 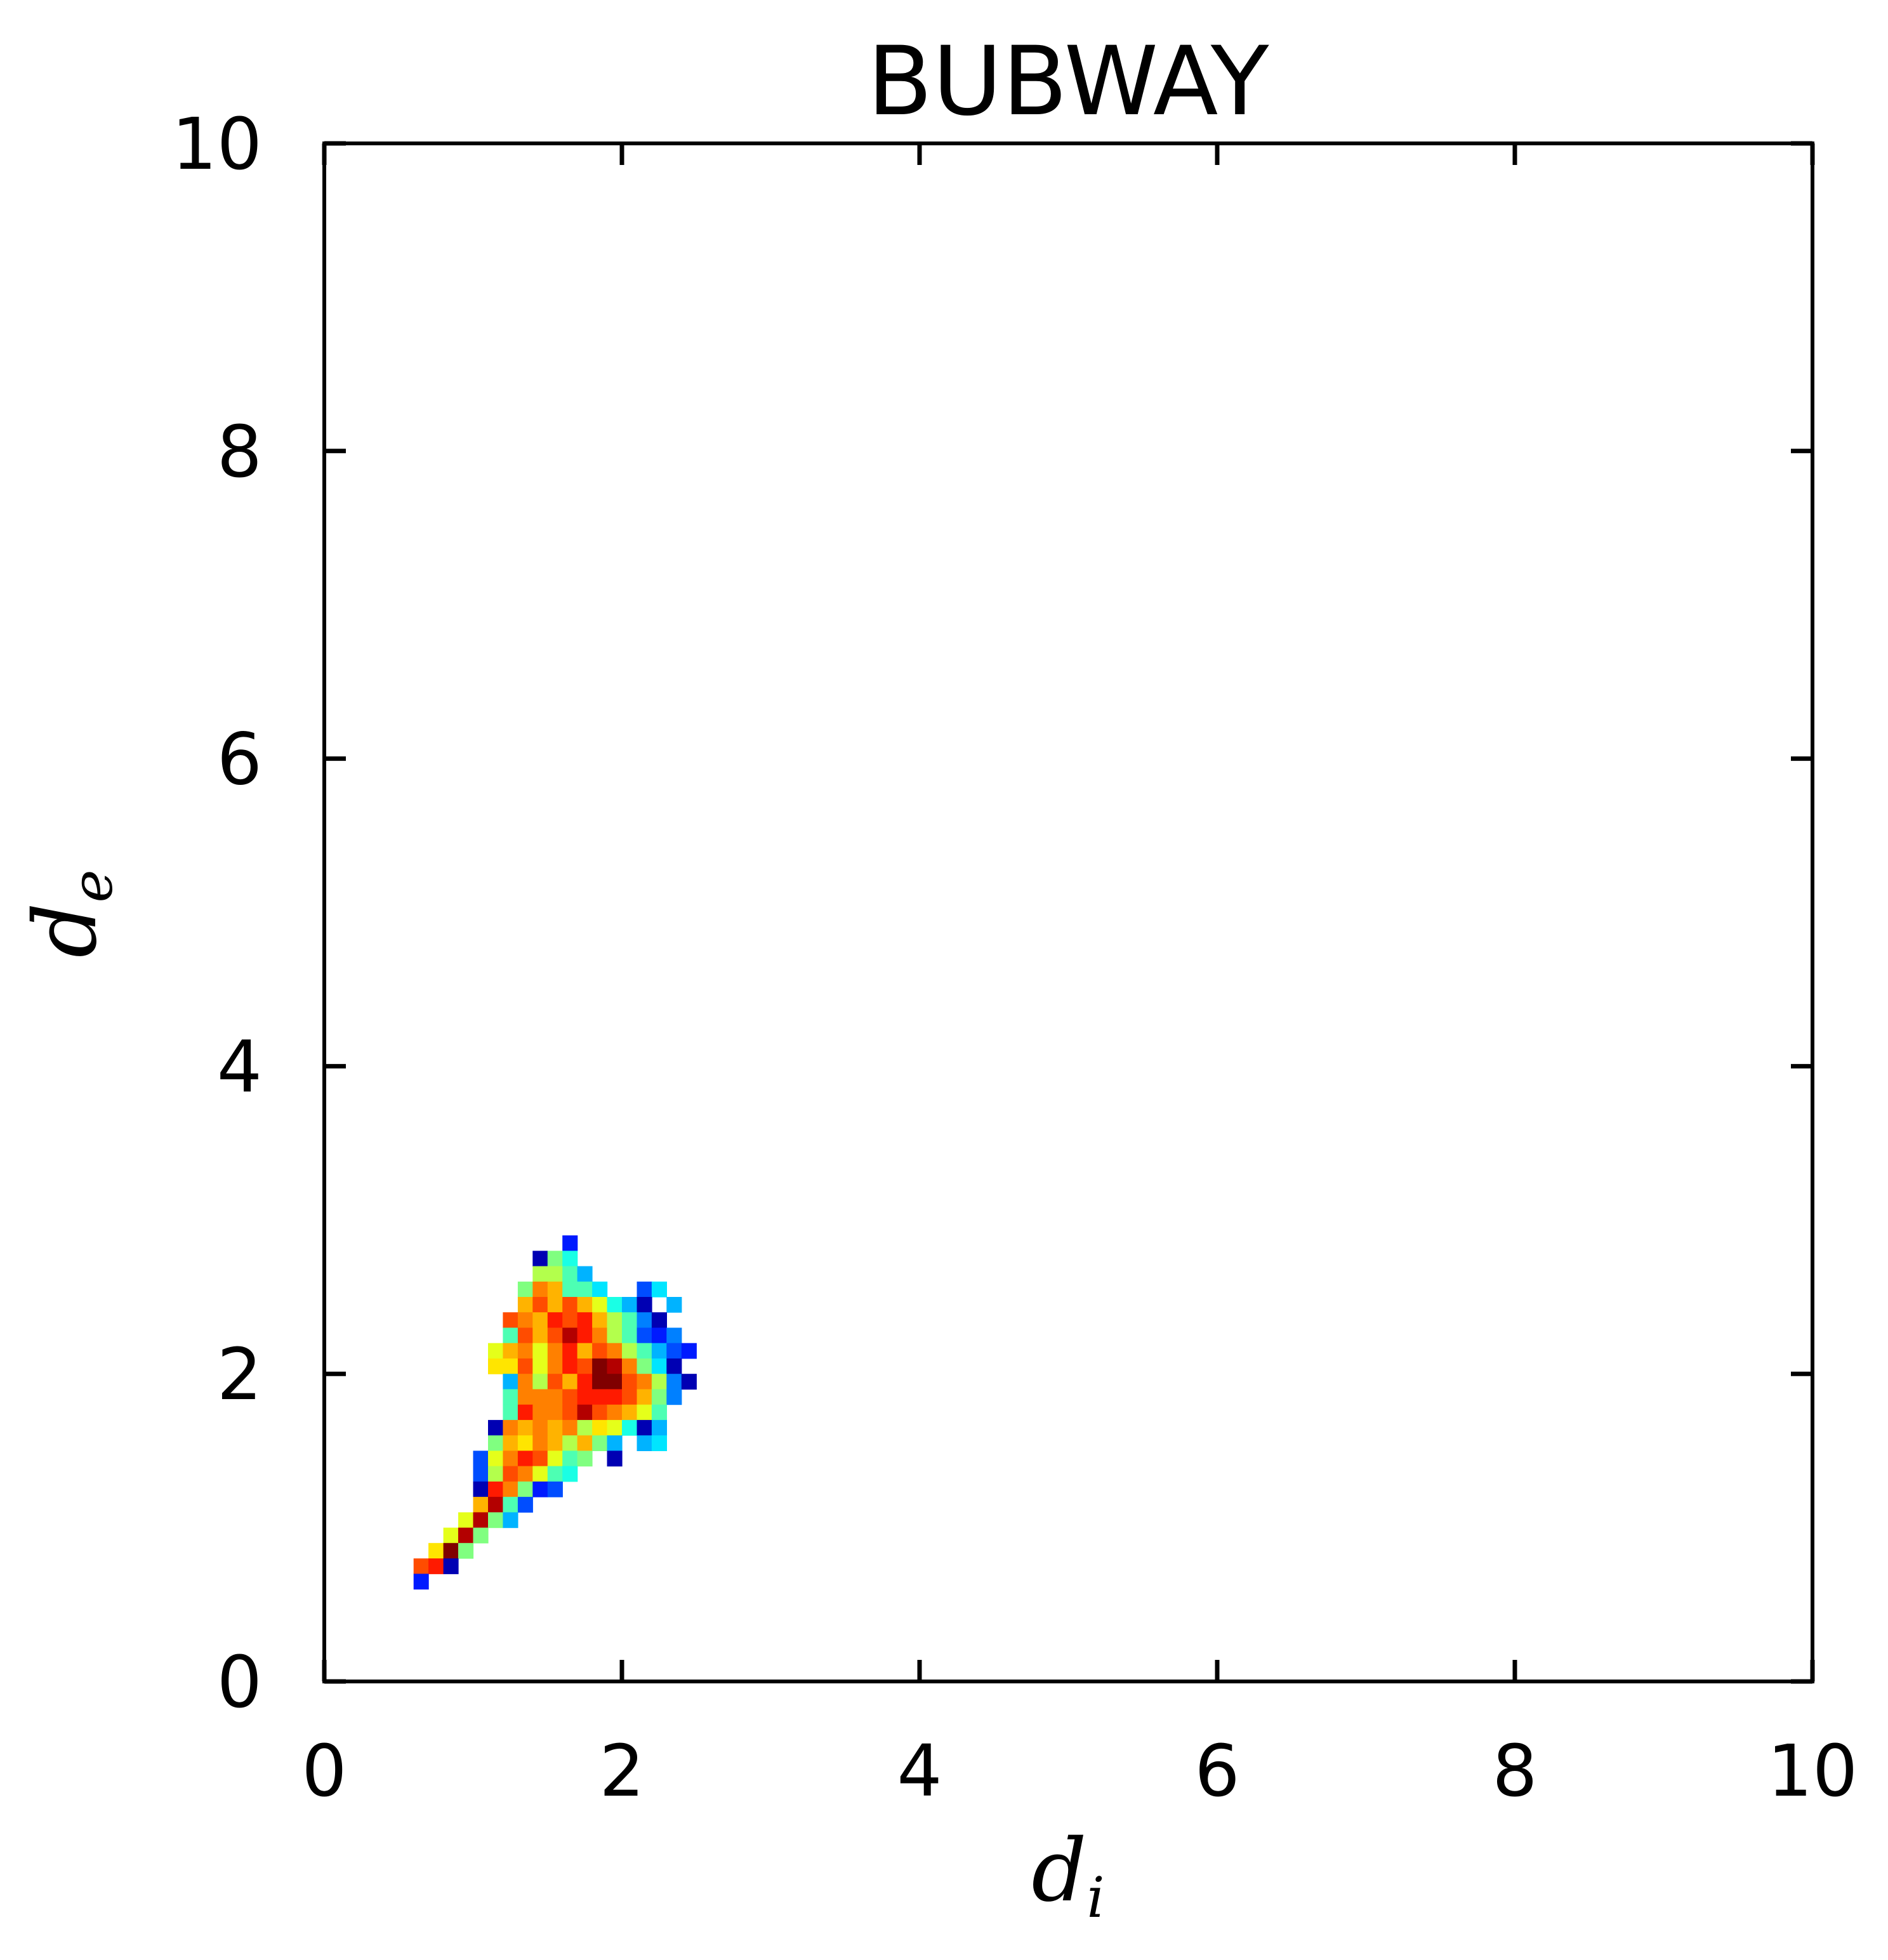 What do you see at coordinates (216, 914) in the screenshot?
I see `y-tick-labels: 0 2 4 6 8 10` at bounding box center [216, 914].